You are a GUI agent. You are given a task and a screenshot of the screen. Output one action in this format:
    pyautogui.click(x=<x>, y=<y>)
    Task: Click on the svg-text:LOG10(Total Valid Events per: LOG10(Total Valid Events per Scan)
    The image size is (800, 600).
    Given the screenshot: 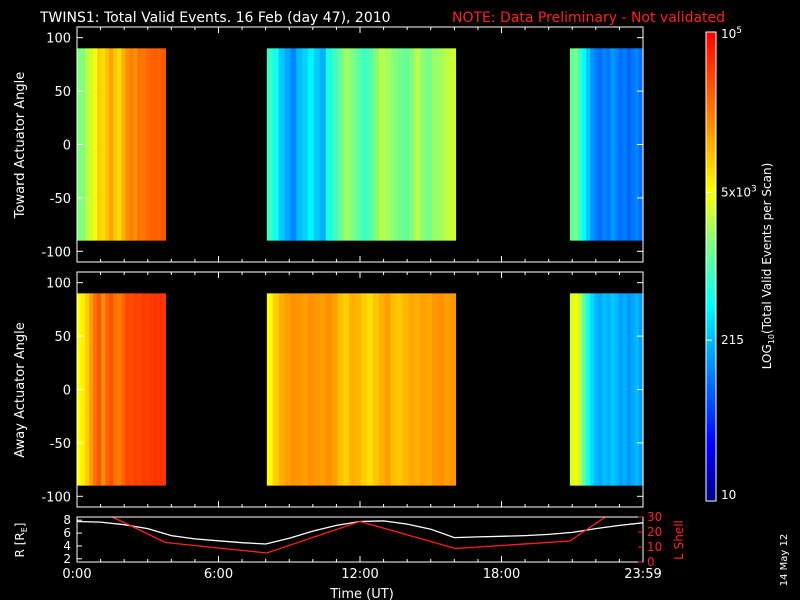 What is the action you would take?
    pyautogui.click(x=768, y=266)
    